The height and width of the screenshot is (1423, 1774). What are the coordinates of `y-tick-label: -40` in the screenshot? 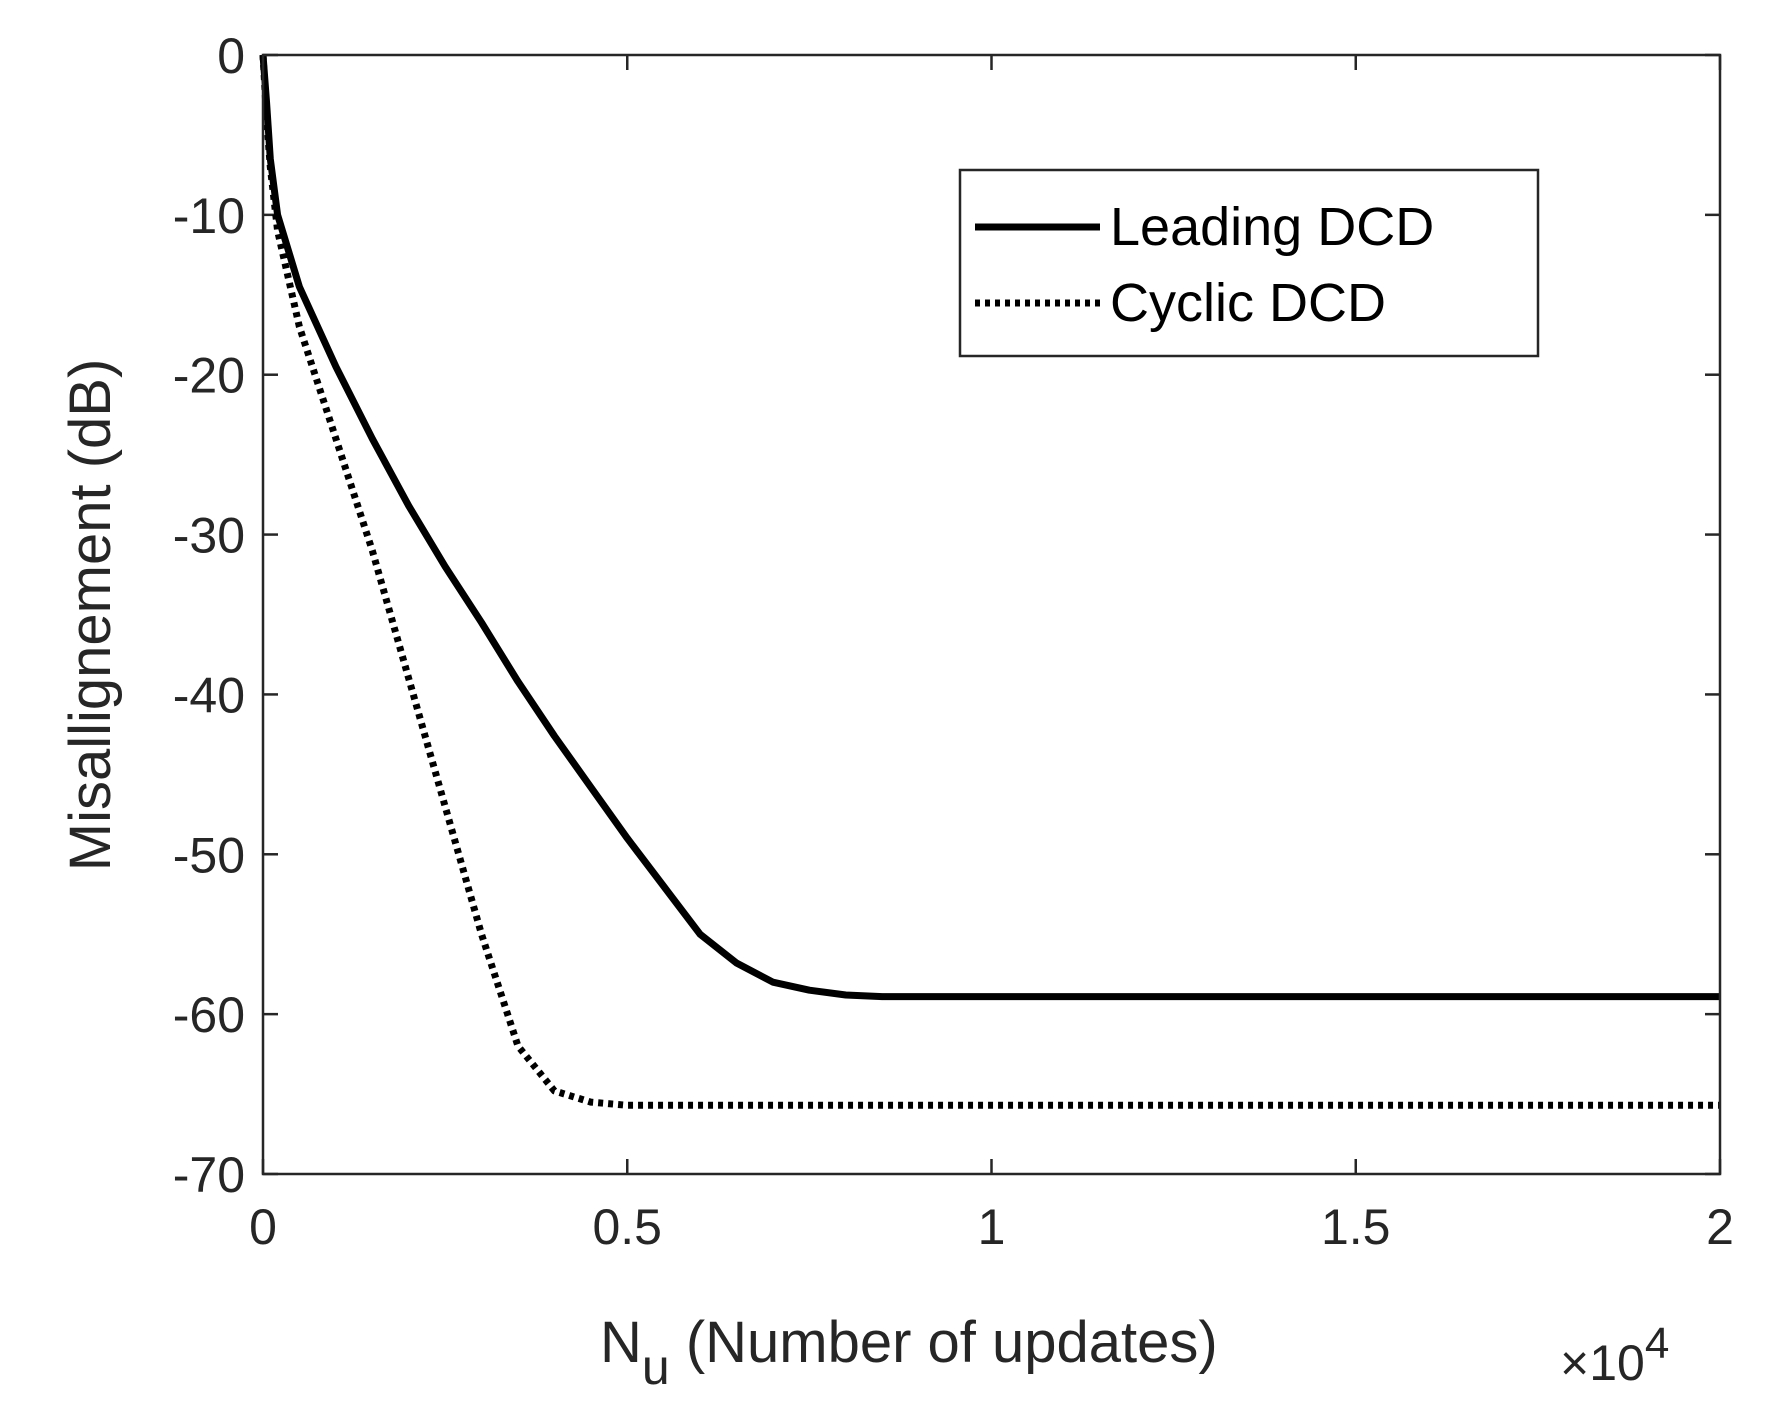 It's located at (209, 695).